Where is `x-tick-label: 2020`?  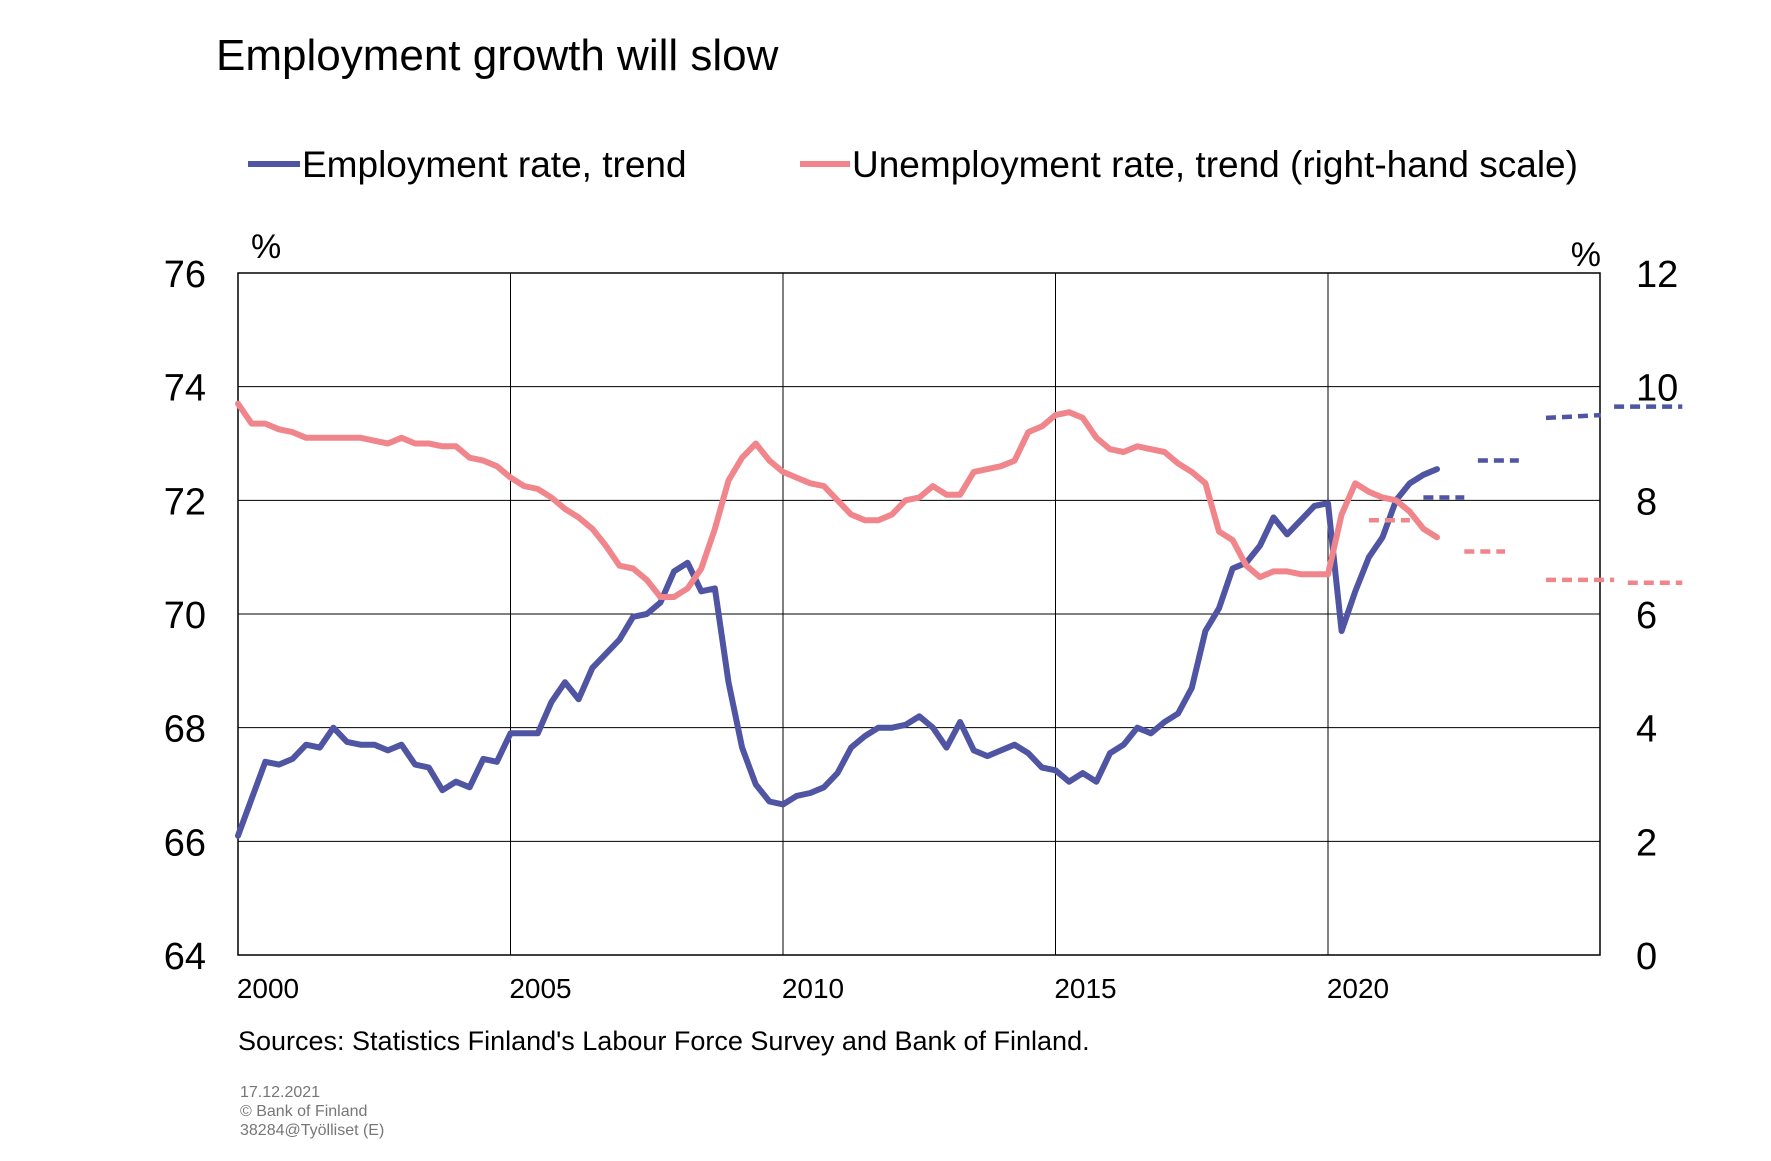 x-tick-label: 2020 is located at coordinates (1358, 988).